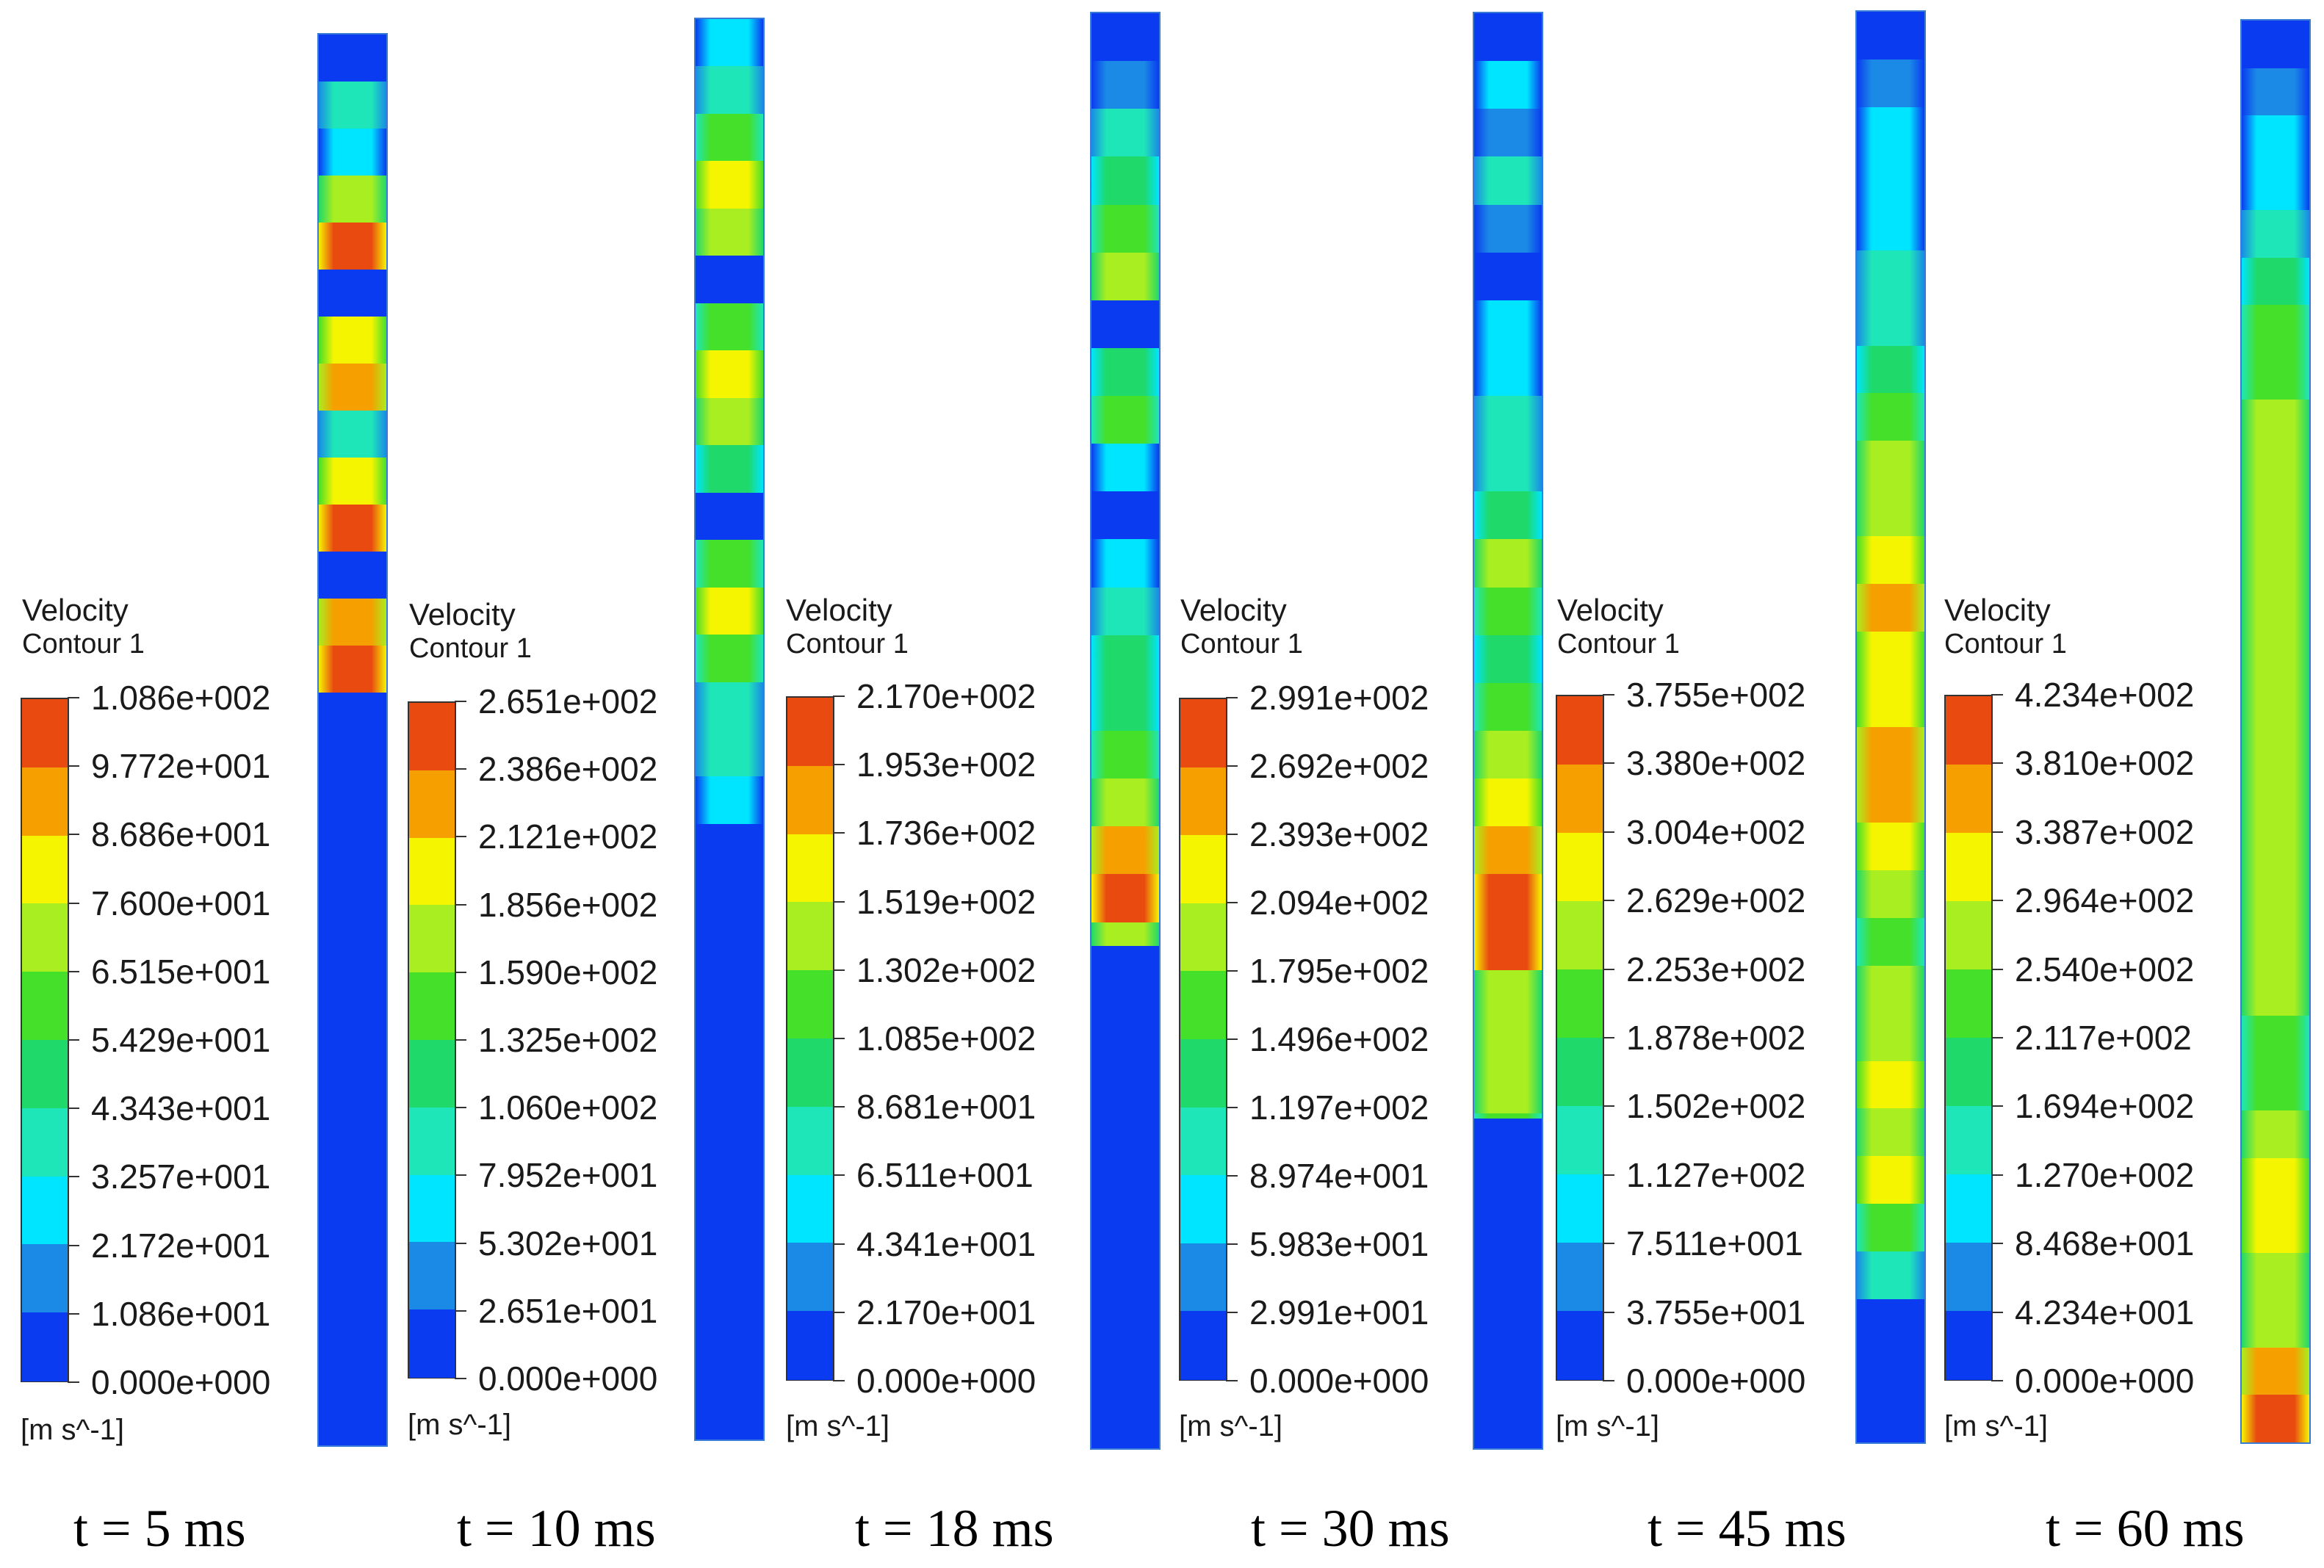 Image resolution: width=2324 pixels, height=1568 pixels. What do you see at coordinates (1716, 831) in the screenshot?
I see `tick-label: 3.004e+002` at bounding box center [1716, 831].